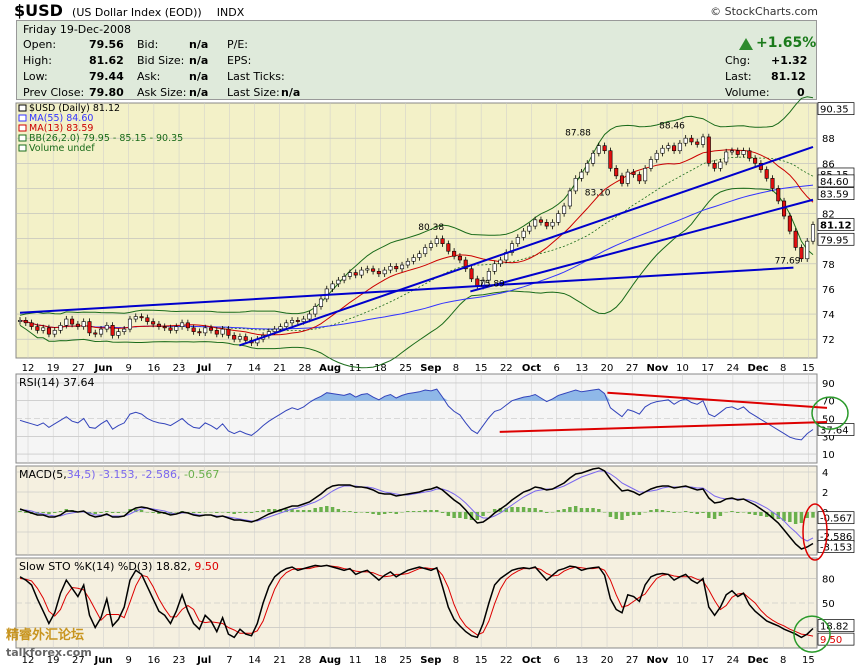 The image size is (868, 668). Describe the element at coordinates (828, 215) in the screenshot. I see `y-tick-label: 82` at that location.